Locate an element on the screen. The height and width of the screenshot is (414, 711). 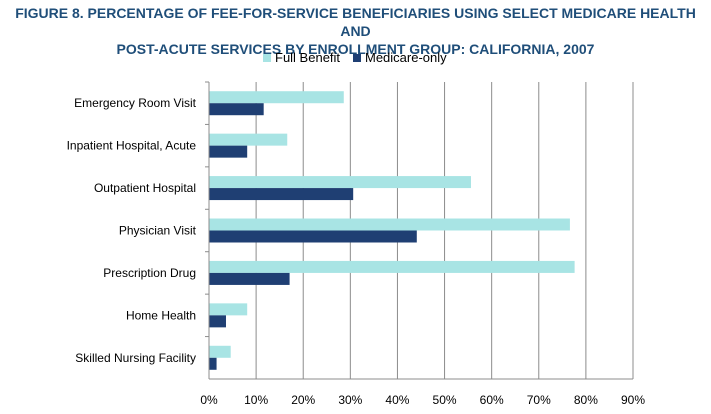
category-label-5: Prescription Drug is located at coordinates (149, 273).